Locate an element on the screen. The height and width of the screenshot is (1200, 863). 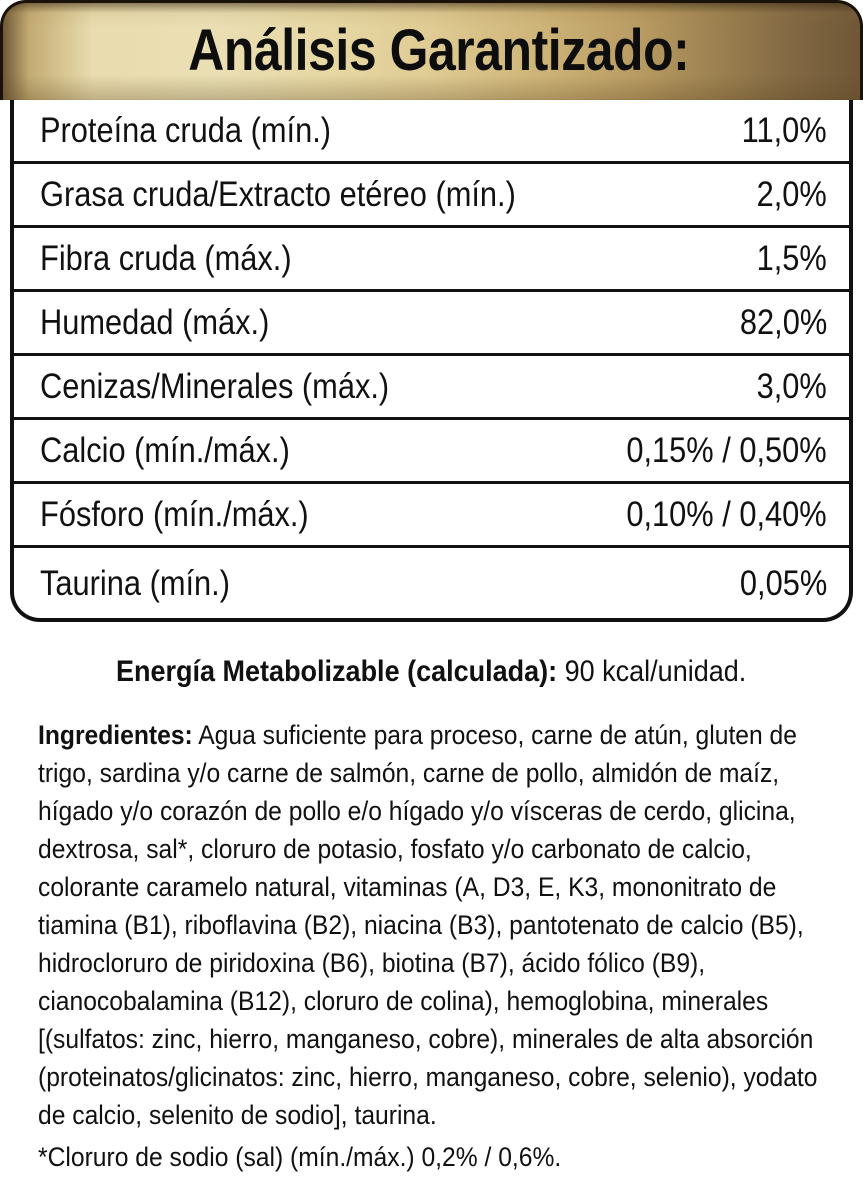
table-row: Humedad (máx.) 82,0% is located at coordinates (431, 324).